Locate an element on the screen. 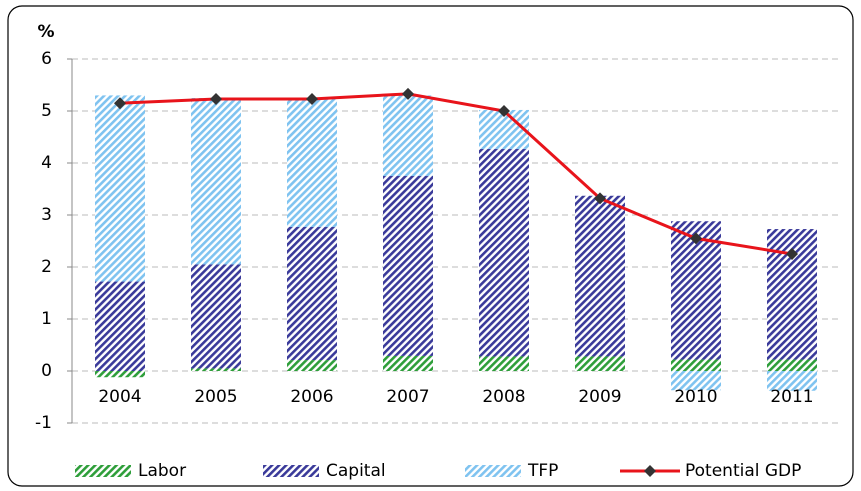 The height and width of the screenshot is (491, 861). x-tick-label: 2006 is located at coordinates (311, 397).